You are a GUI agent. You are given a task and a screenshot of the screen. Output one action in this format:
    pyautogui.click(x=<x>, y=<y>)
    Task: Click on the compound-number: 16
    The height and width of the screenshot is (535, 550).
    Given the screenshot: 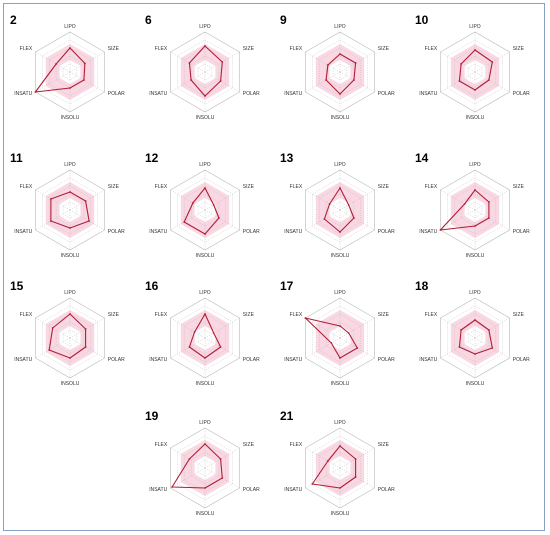 What is the action you would take?
    pyautogui.click(x=152, y=286)
    